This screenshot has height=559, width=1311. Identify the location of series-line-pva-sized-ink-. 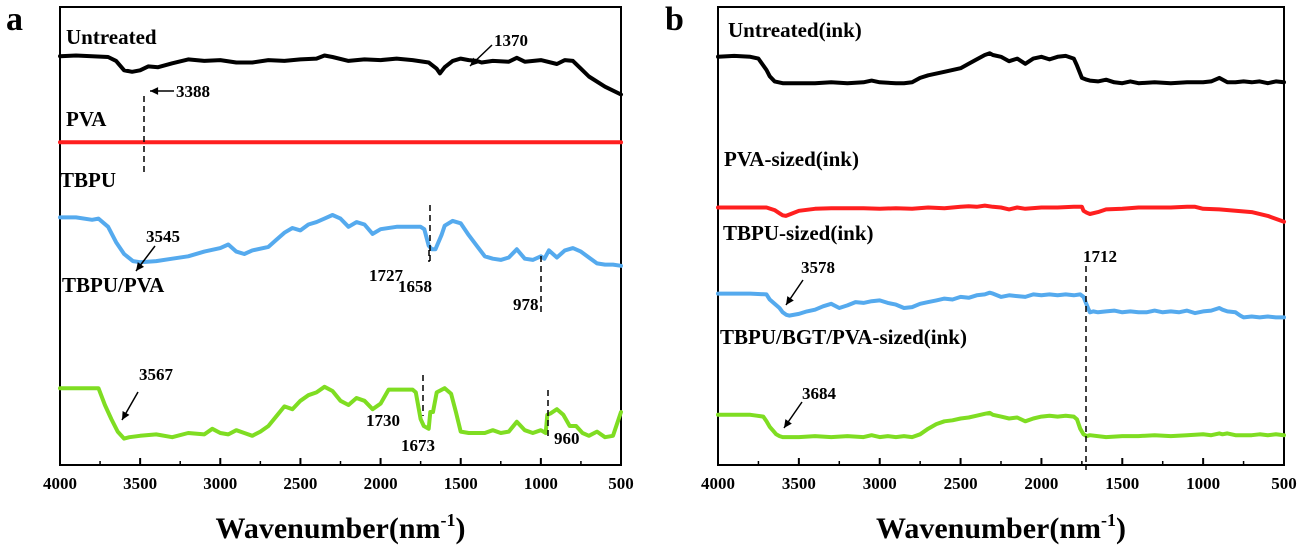
(1001, 213).